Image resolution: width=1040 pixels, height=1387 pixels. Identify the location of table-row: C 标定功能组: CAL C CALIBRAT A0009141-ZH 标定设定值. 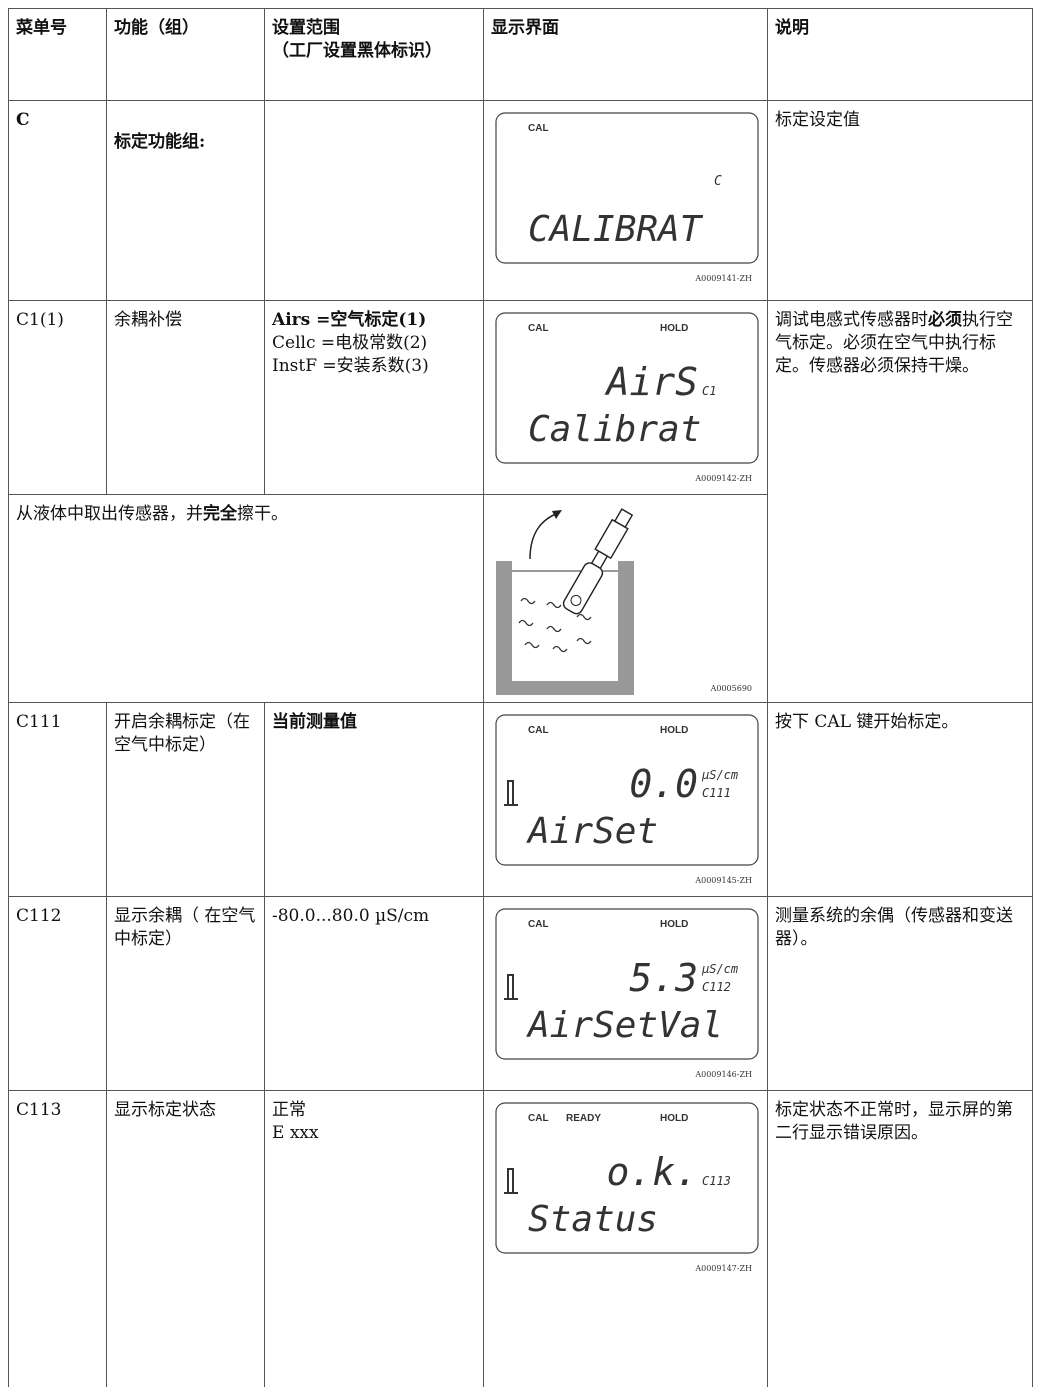
(520, 200).